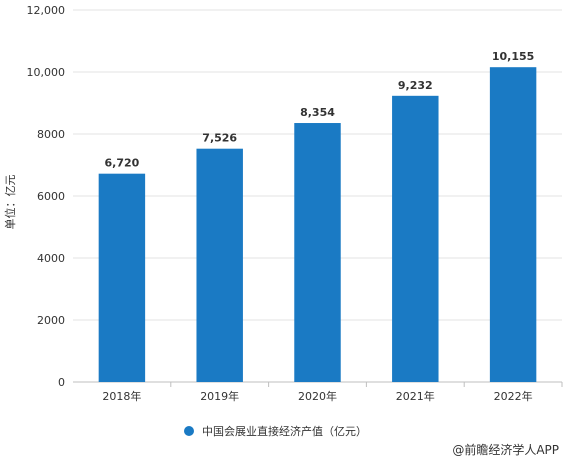  Describe the element at coordinates (51, 258) in the screenshot. I see `y-tick-label: 4000` at that location.